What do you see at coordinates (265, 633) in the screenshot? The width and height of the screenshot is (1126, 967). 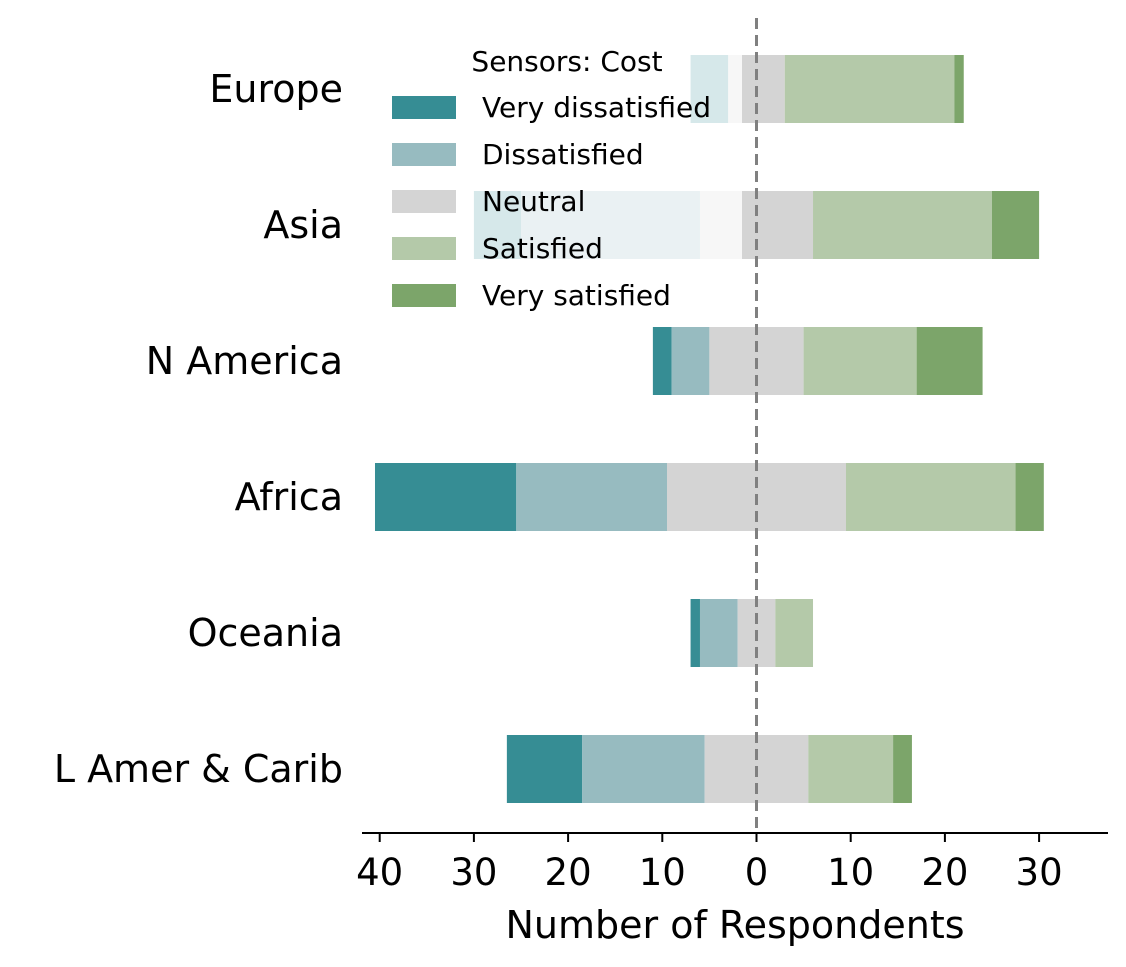 I see `category-label-oceania: Oceania` at bounding box center [265, 633].